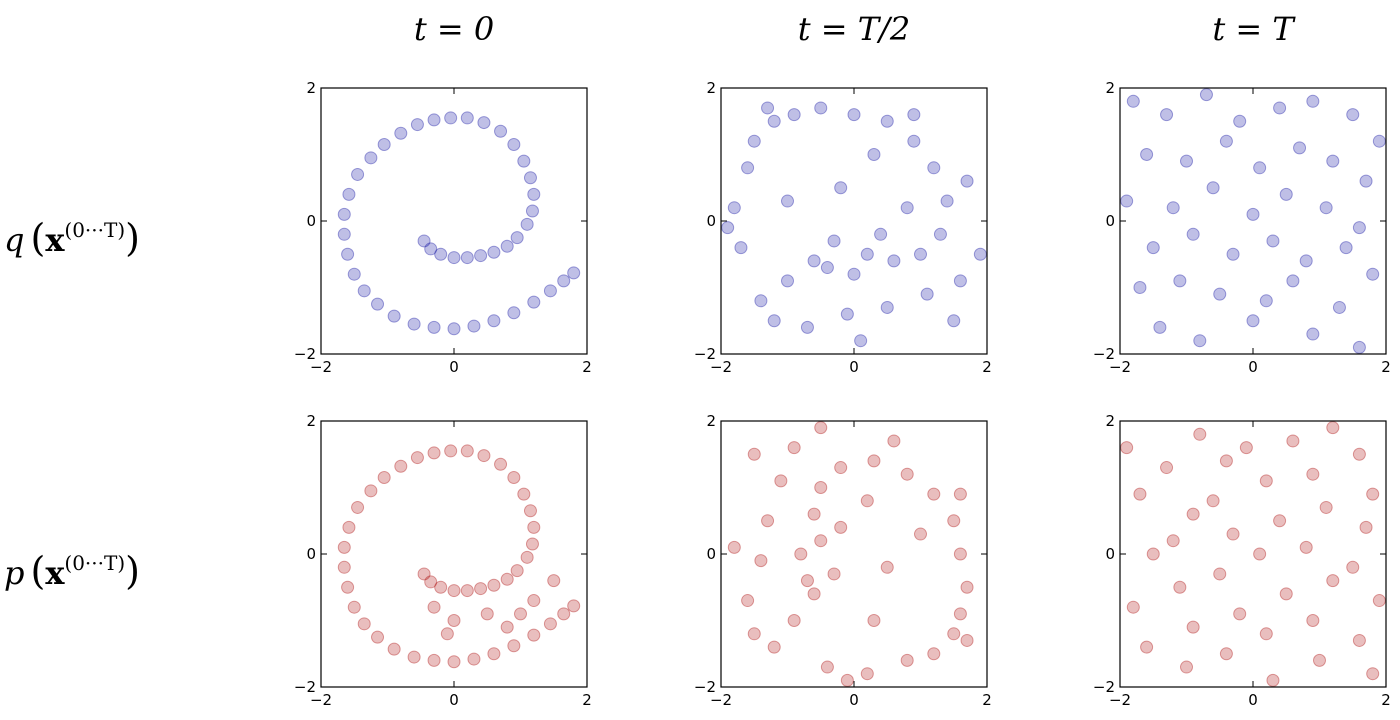 This screenshot has width=1400, height=720. Describe the element at coordinates (705, 687) in the screenshot. I see `y-tick-label: −2` at that location.